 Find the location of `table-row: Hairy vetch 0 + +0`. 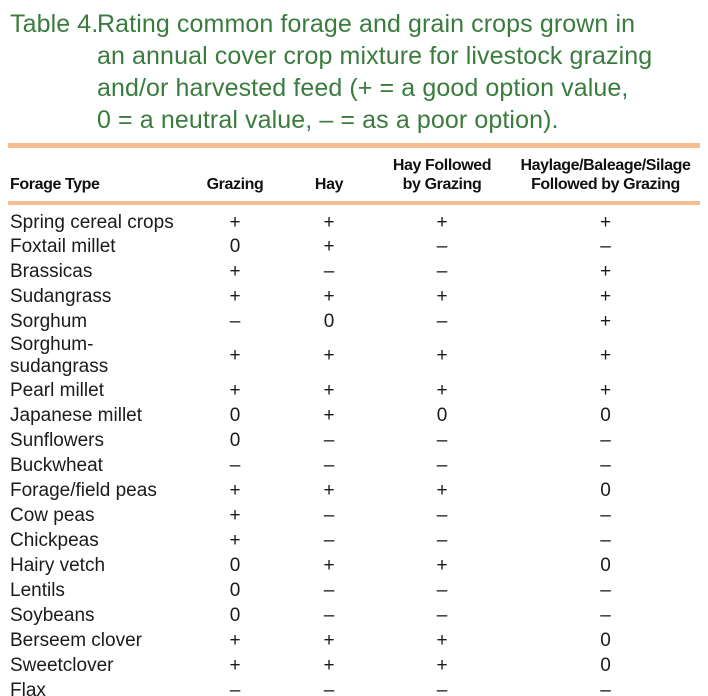

table-row: Hairy vetch 0 + +0 is located at coordinates (354, 565).